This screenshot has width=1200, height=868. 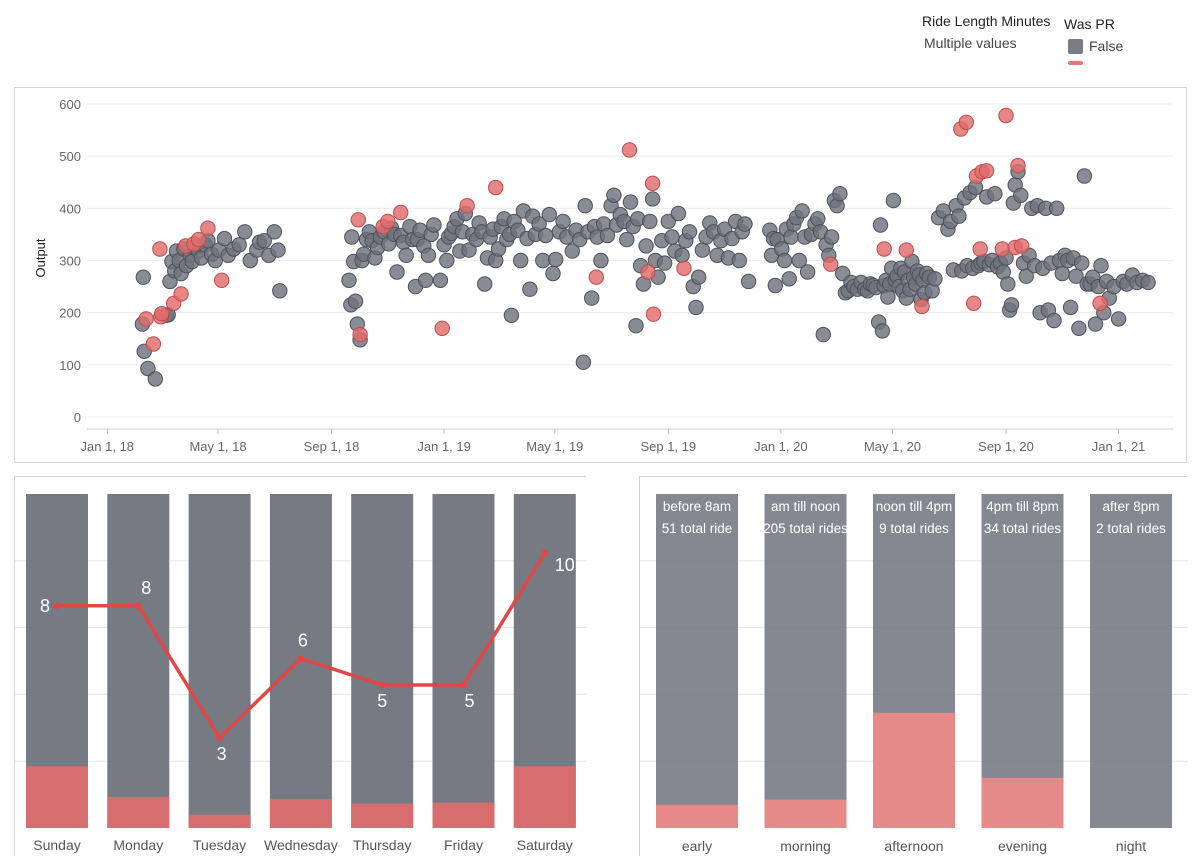 I want to click on x-tick-label: May 1, 20, so click(x=892, y=446).